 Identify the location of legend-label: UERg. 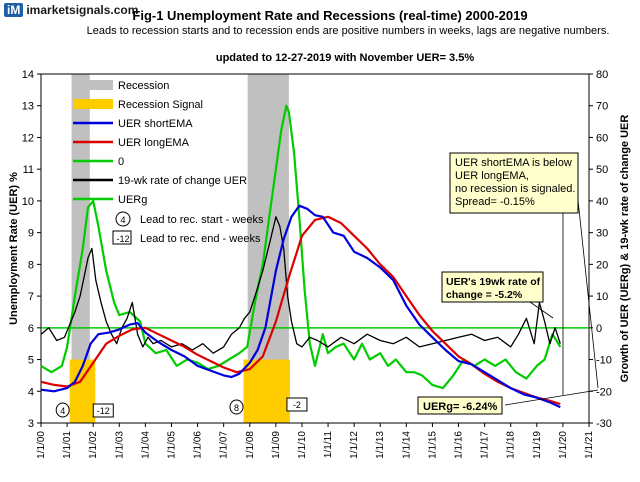
(132, 200).